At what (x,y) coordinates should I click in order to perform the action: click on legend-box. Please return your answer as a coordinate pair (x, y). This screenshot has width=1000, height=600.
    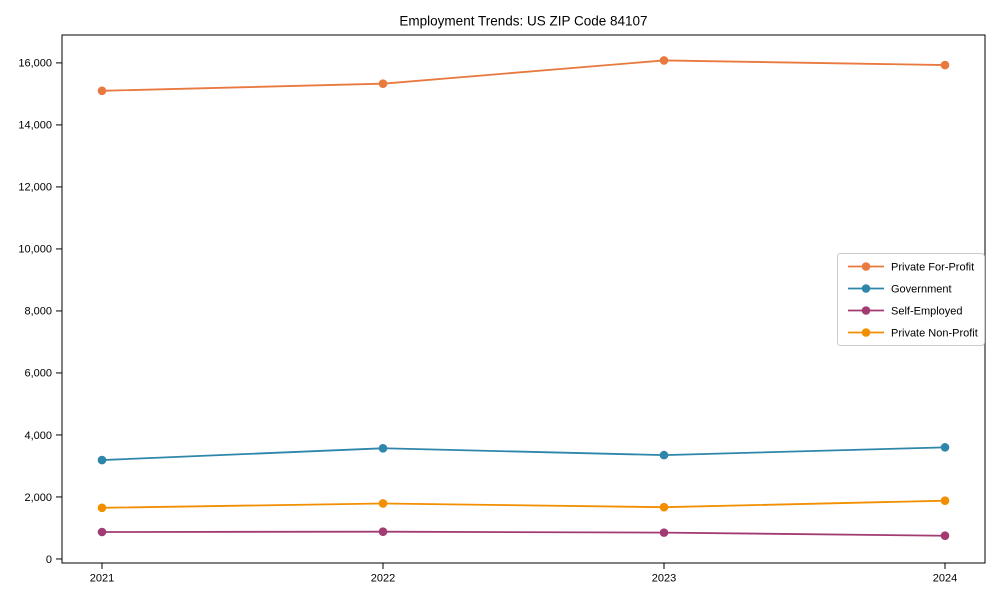
    Looking at the image, I should click on (911, 299).